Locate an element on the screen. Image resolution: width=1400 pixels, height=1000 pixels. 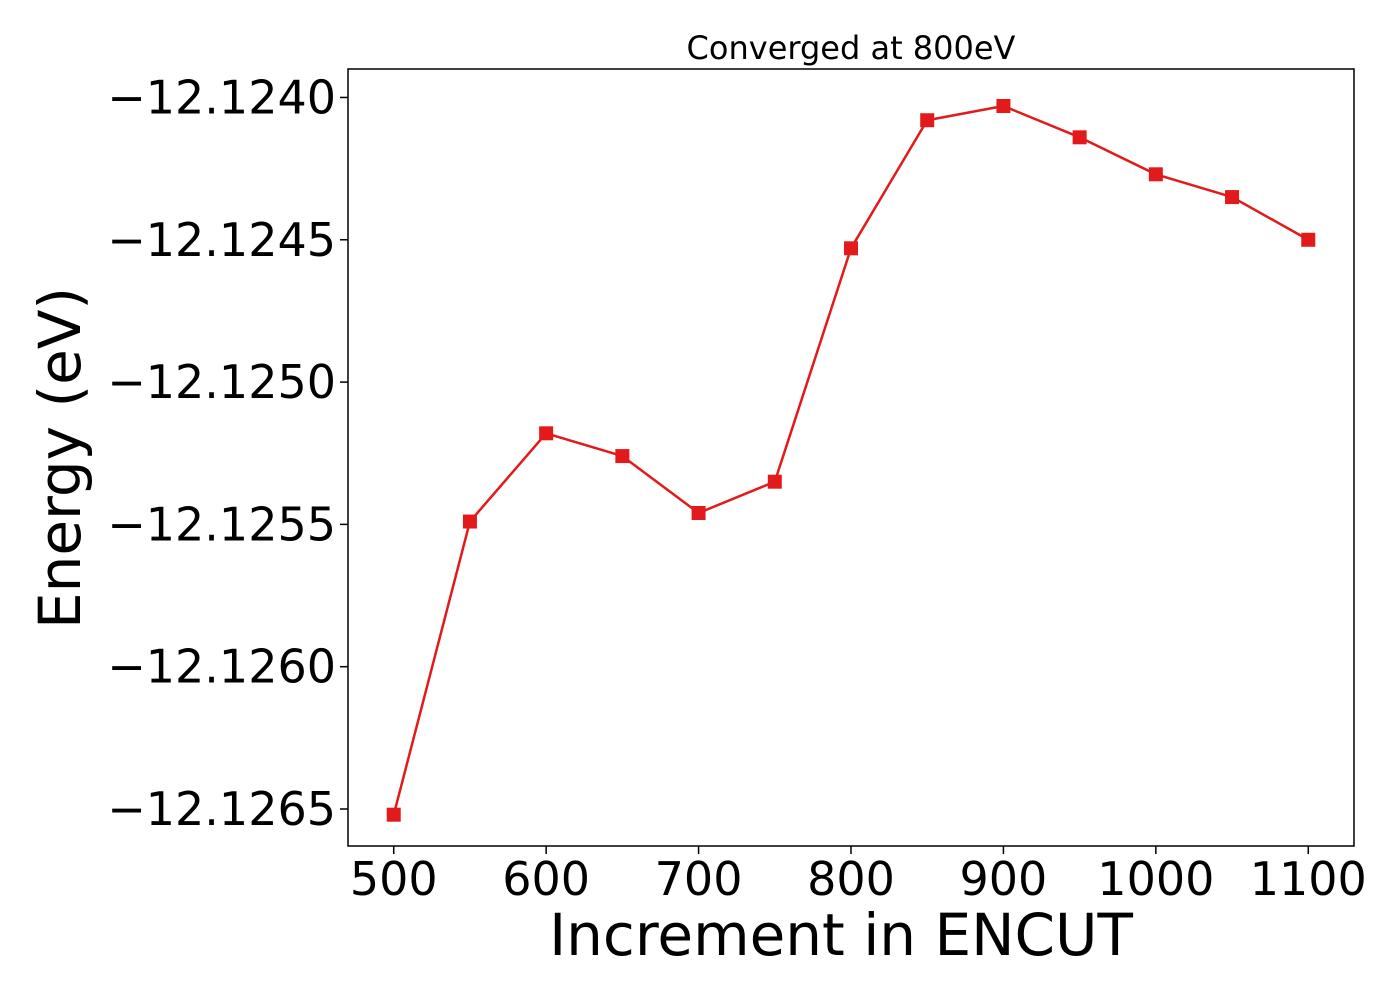
y-tick-label: −12.1245 is located at coordinates (221, 240).